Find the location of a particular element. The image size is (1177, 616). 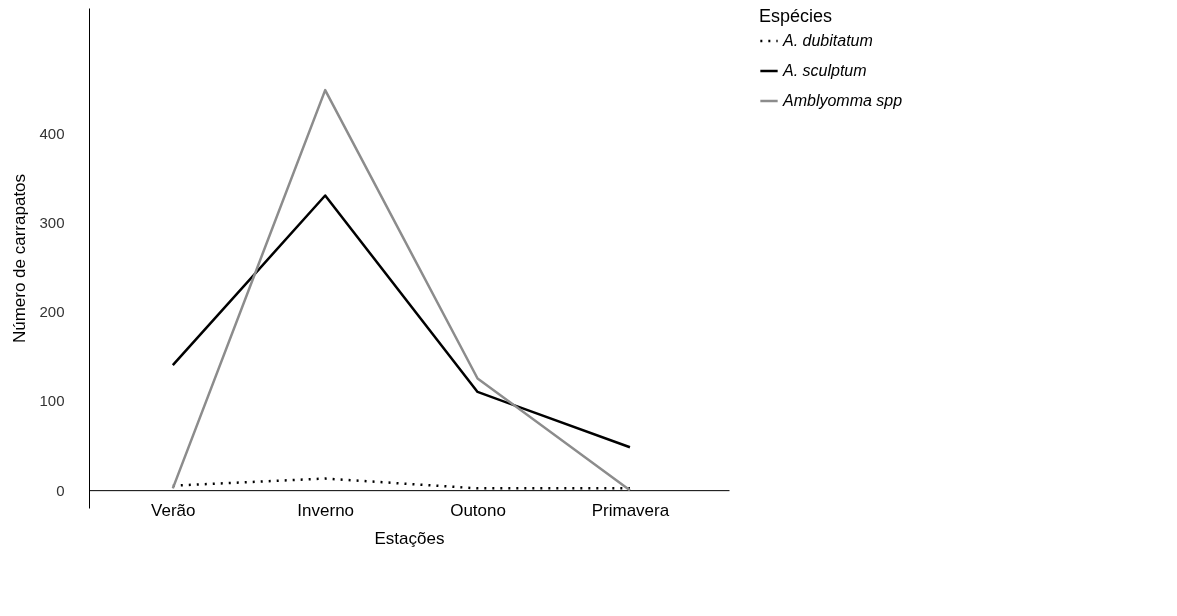

legend-label: A. dubitatum is located at coordinates (827, 40).